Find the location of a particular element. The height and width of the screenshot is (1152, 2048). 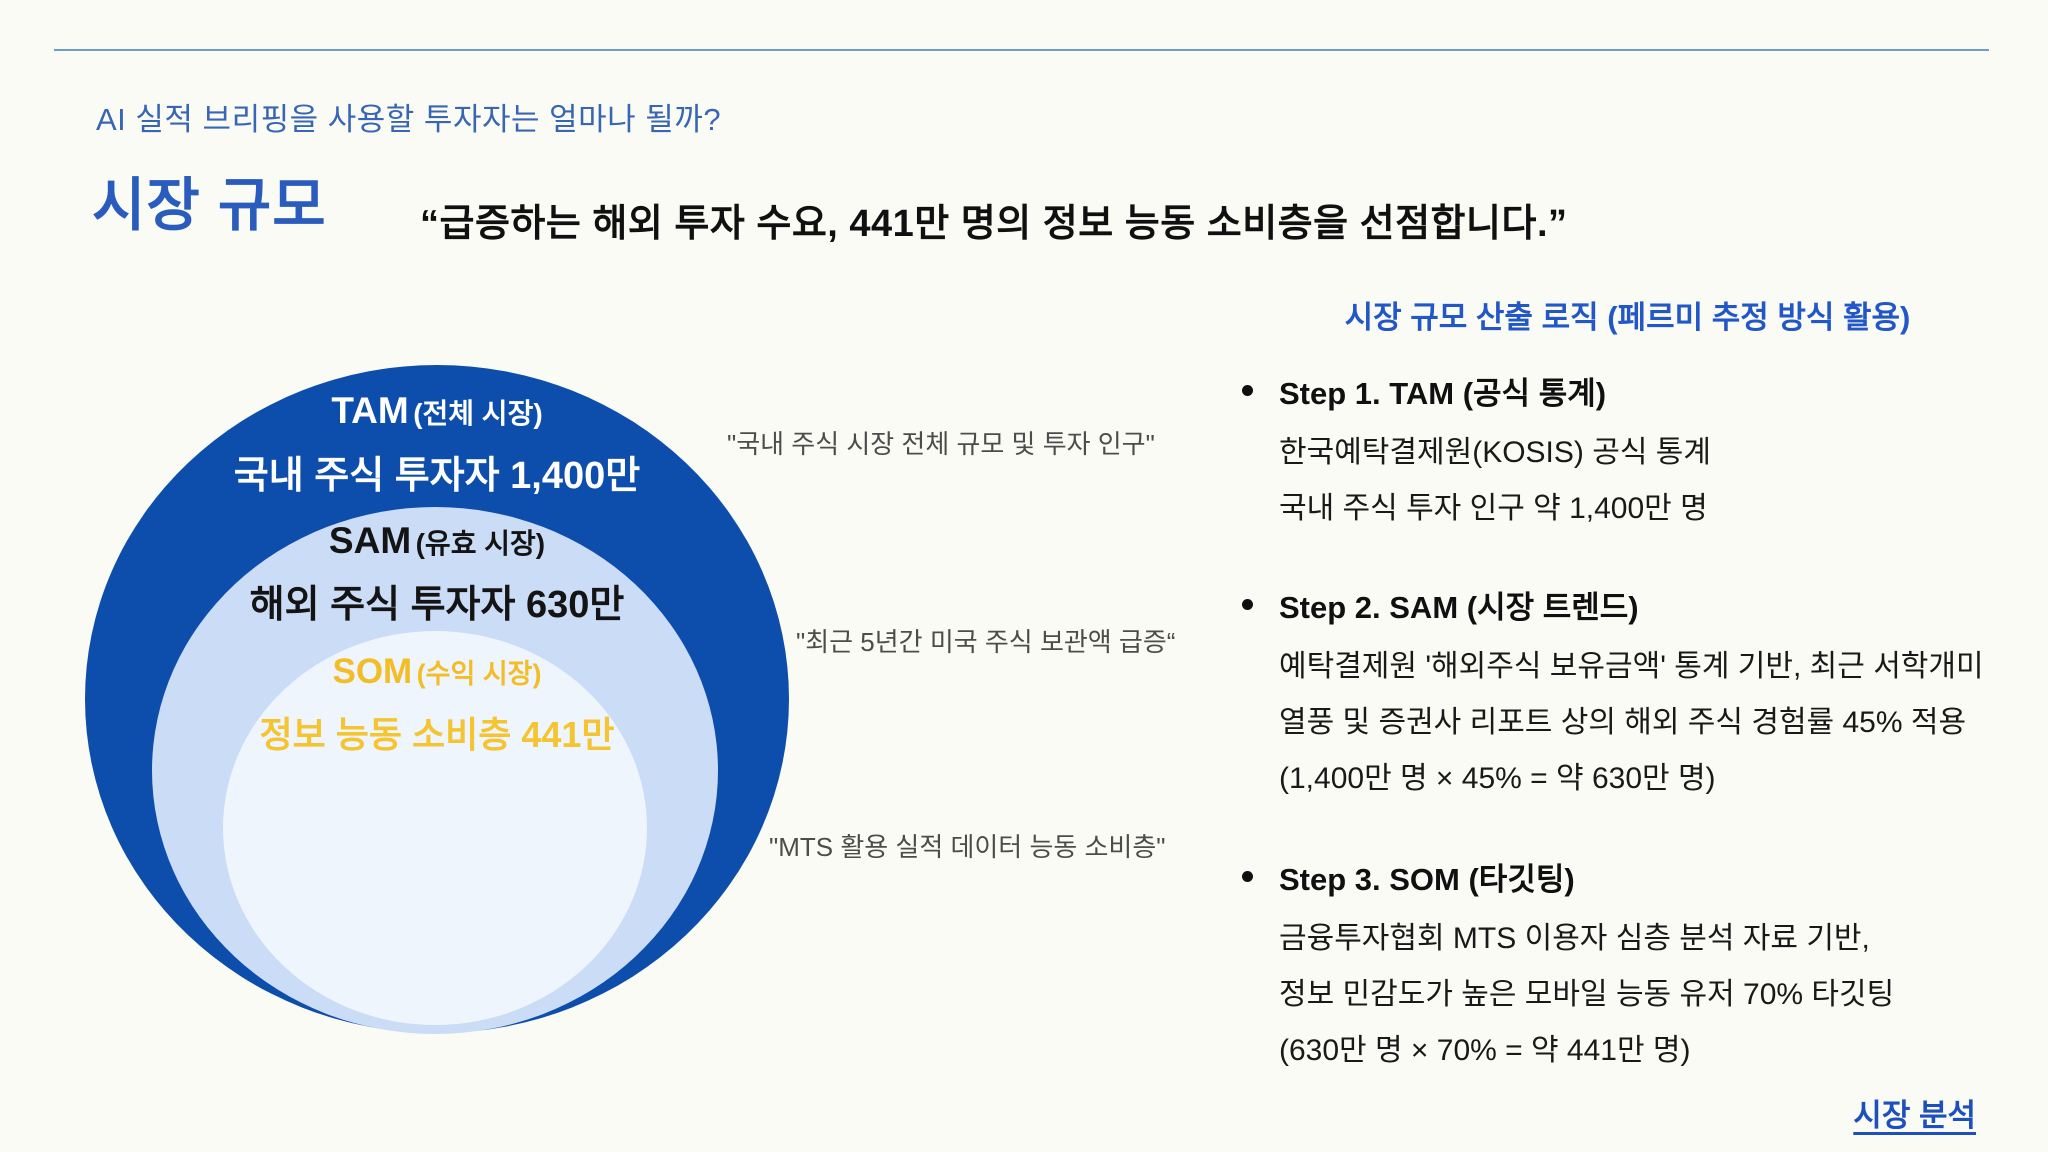

annotation-som: "MTS 활용 실적 데이터 능동 소비층" is located at coordinates (967, 847).